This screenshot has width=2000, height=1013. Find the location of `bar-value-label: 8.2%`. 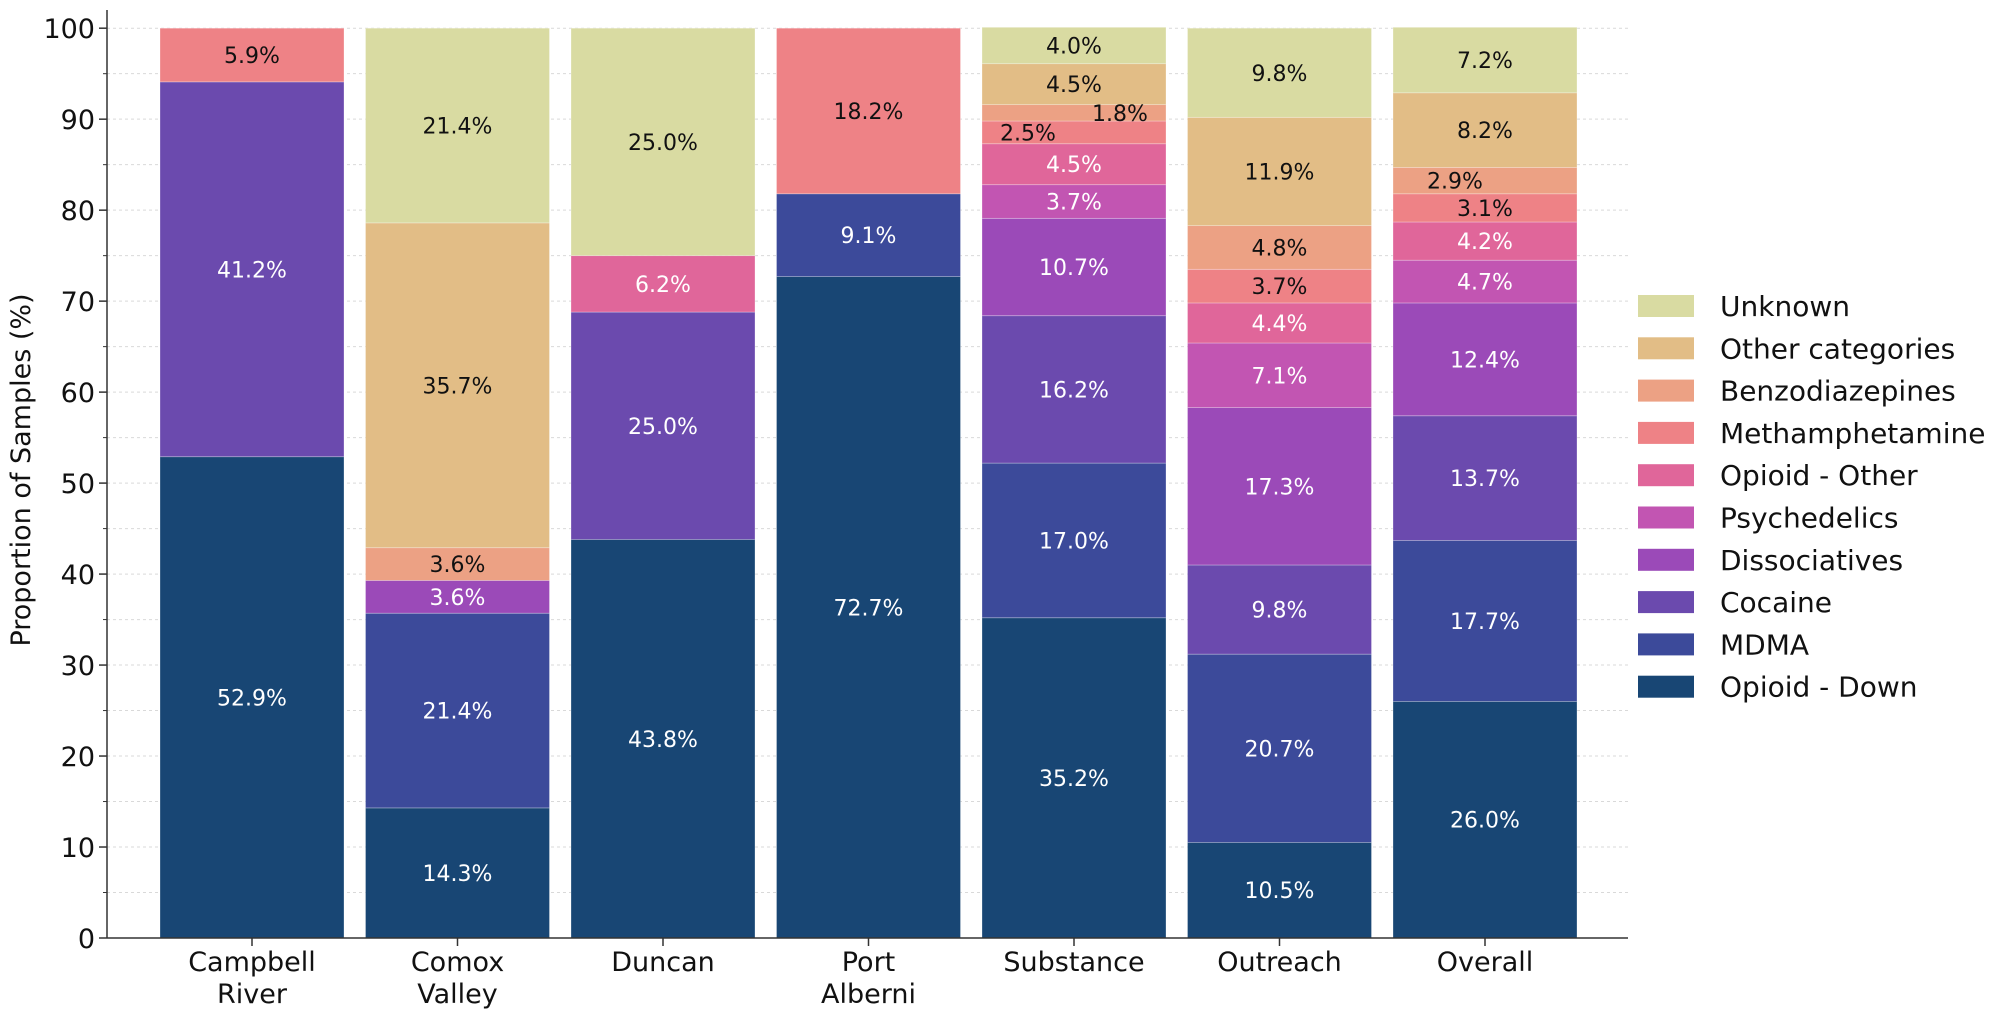

bar-value-label: 8.2% is located at coordinates (1485, 131).